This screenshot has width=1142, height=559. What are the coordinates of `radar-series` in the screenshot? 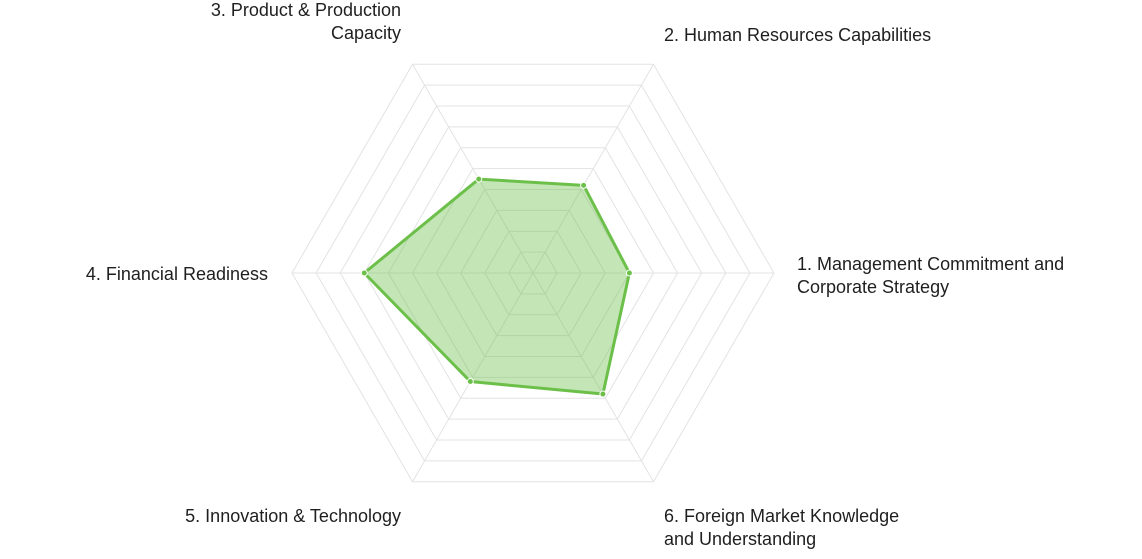 It's located at (496, 286).